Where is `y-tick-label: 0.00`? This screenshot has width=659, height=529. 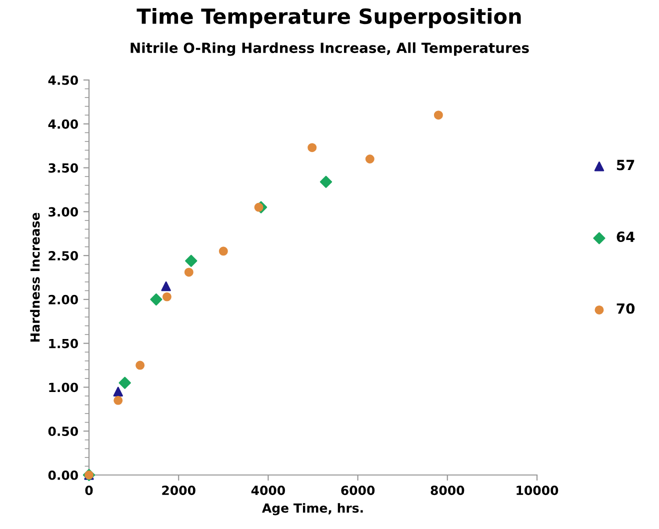 y-tick-label: 0.00 is located at coordinates (63, 475).